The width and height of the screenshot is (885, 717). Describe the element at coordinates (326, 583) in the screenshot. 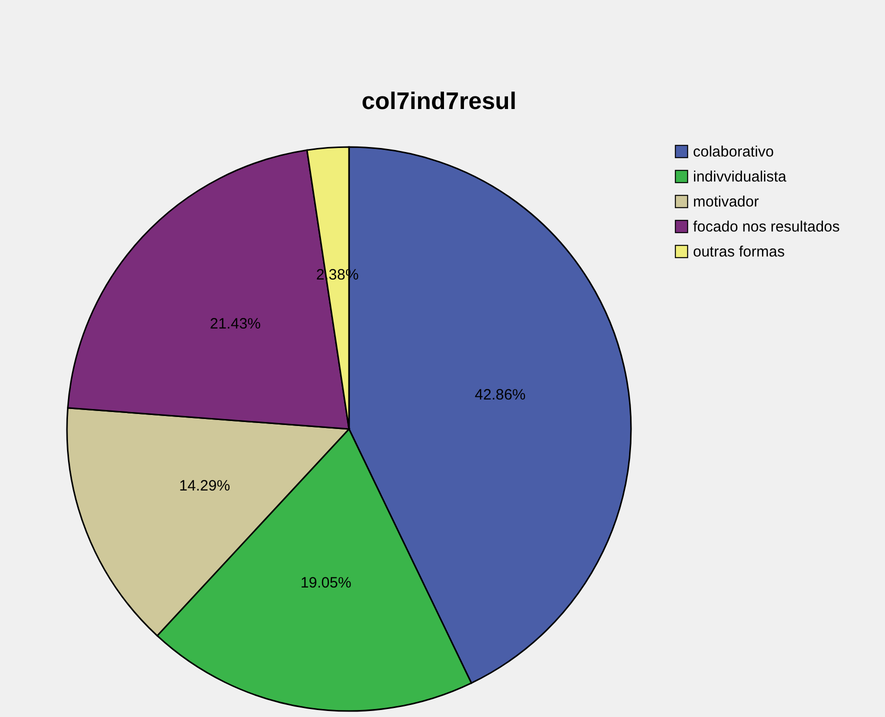

I see `data-label: 19.05%` at that location.